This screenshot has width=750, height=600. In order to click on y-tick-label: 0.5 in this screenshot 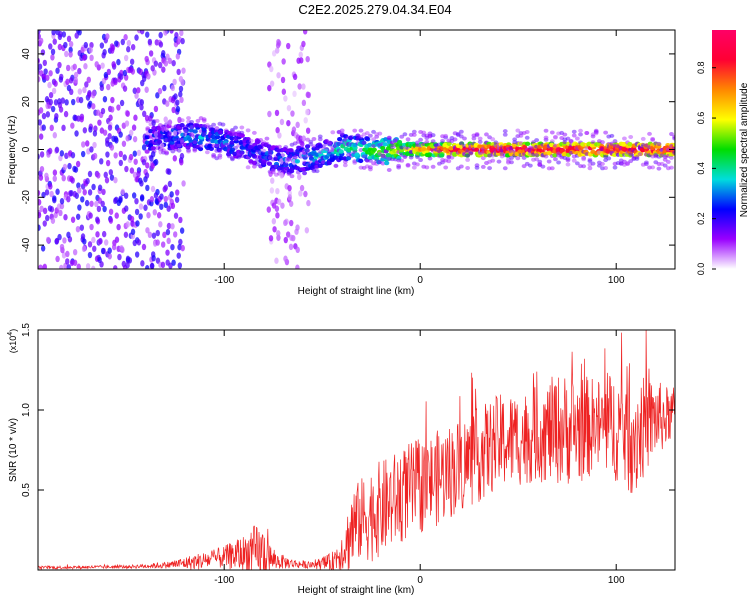, I will do `click(26, 490)`.